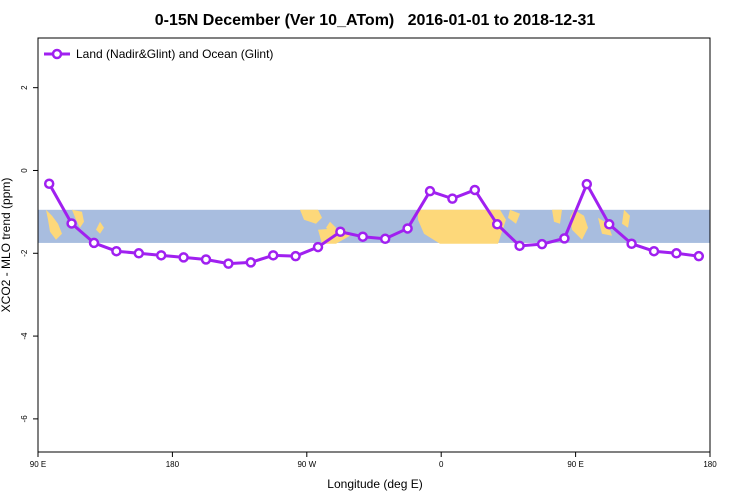 This screenshot has height=500, width=750. Describe the element at coordinates (24, 87) in the screenshot. I see `y-tick-label: 2` at that location.